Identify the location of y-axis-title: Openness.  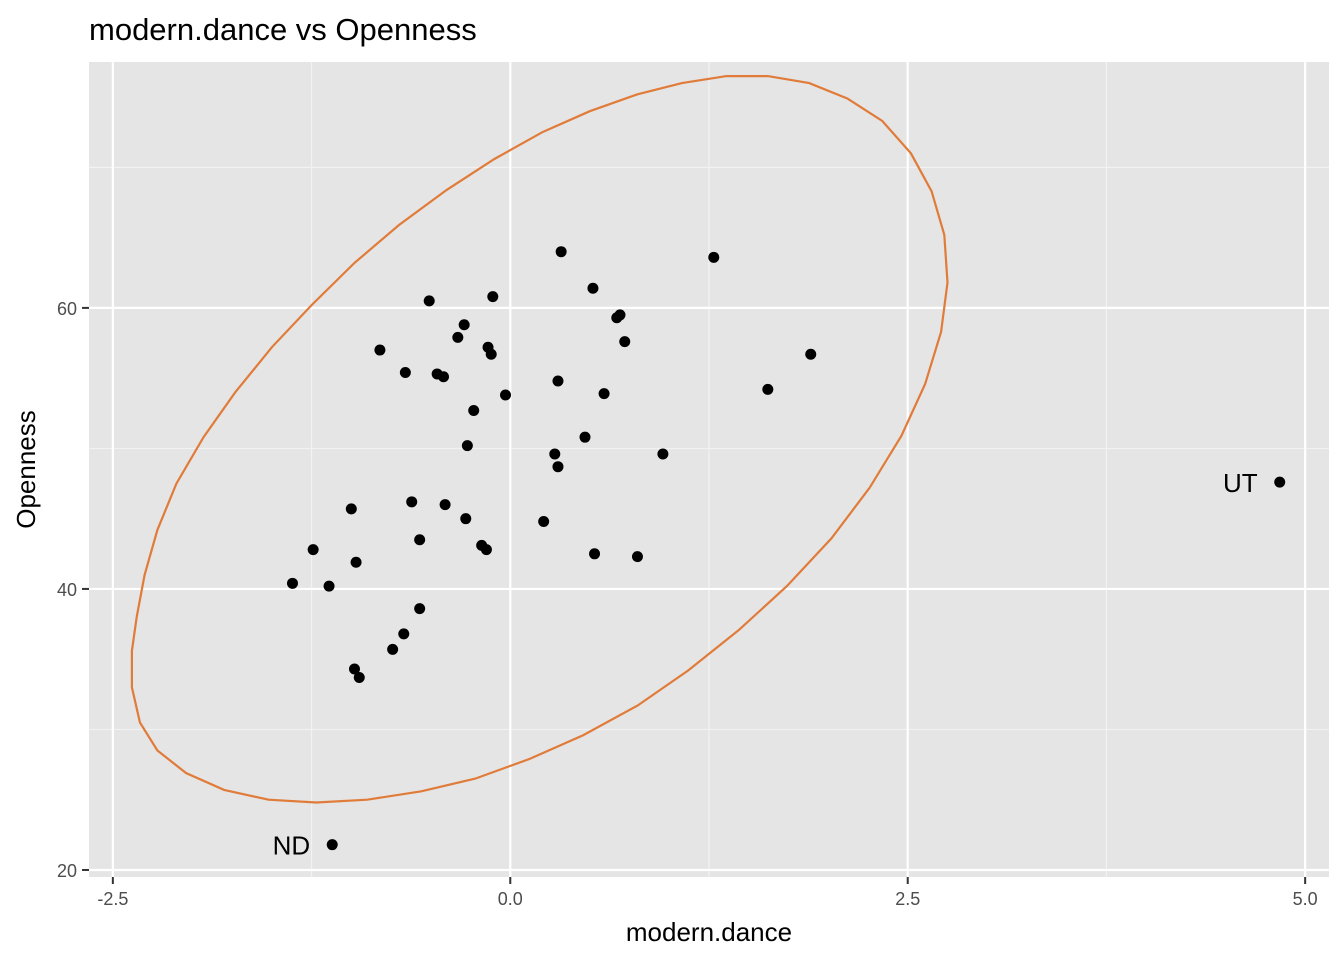
(26, 469).